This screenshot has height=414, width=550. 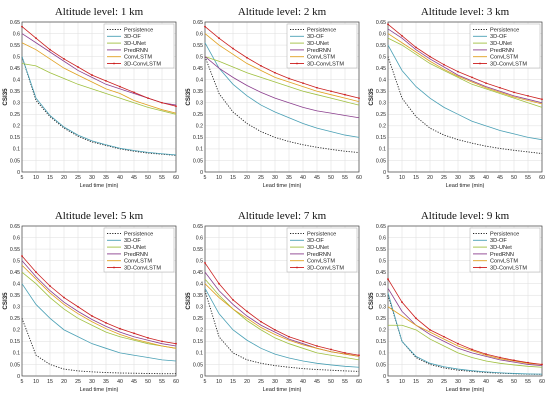 What do you see at coordinates (382, 34) in the screenshot?
I see `y-tick-label: 0.6` at bounding box center [382, 34].